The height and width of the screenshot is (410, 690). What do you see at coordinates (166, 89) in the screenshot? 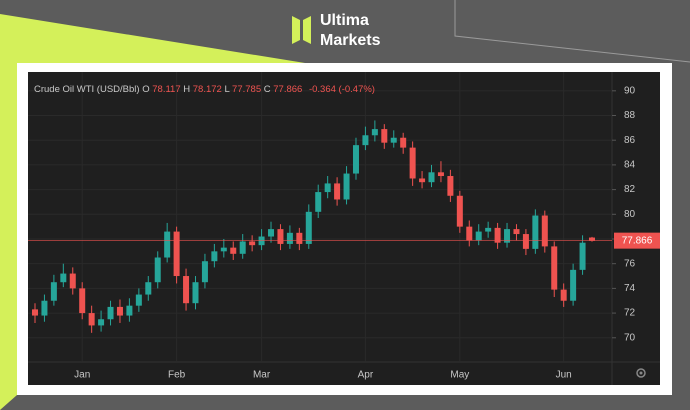
I see `legend-value: 78.117` at bounding box center [166, 89].